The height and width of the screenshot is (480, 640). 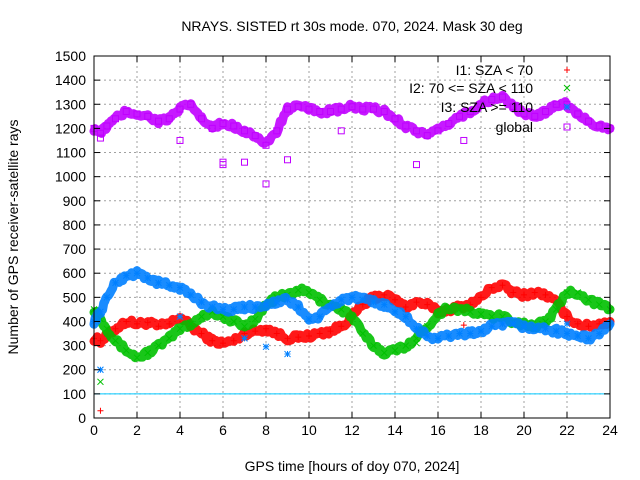 I want to click on y-tick-label: 1000, so click(x=70, y=177).